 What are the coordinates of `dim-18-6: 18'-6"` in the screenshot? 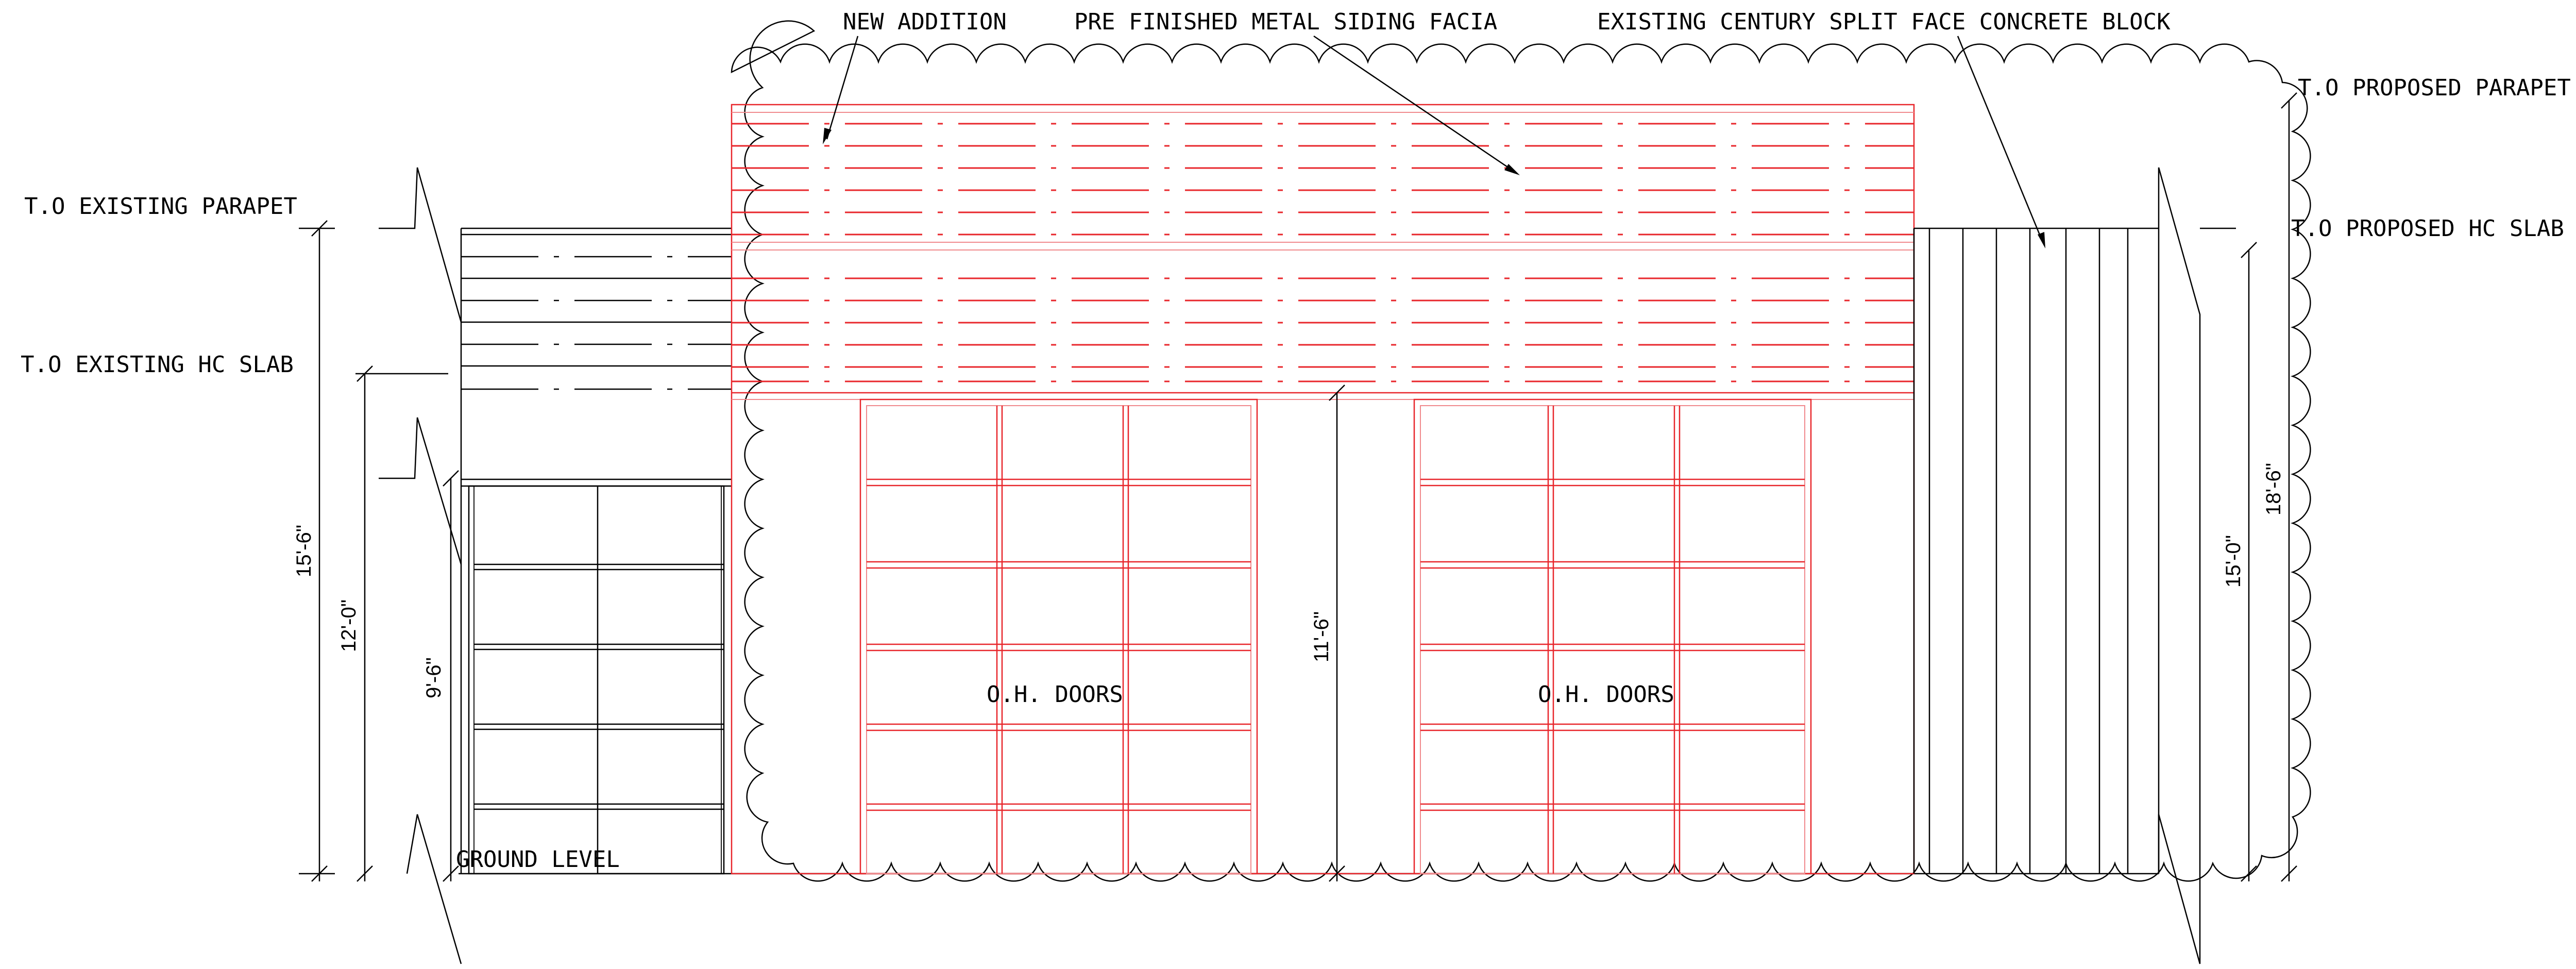 It's located at (2273, 489).